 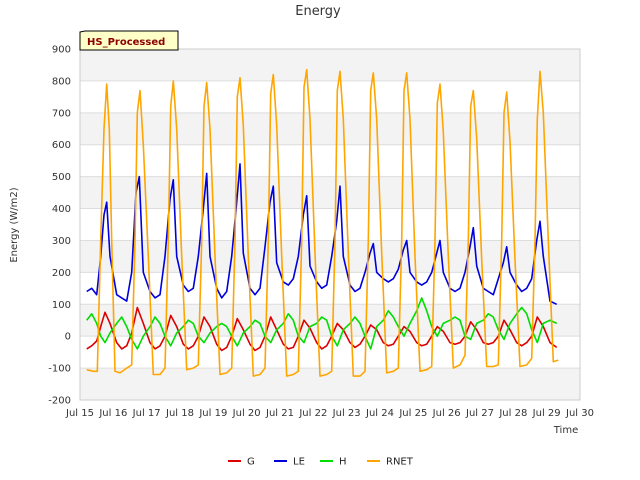 What do you see at coordinates (68, 337) in the screenshot?
I see `y-tick-label: 0` at bounding box center [68, 337].